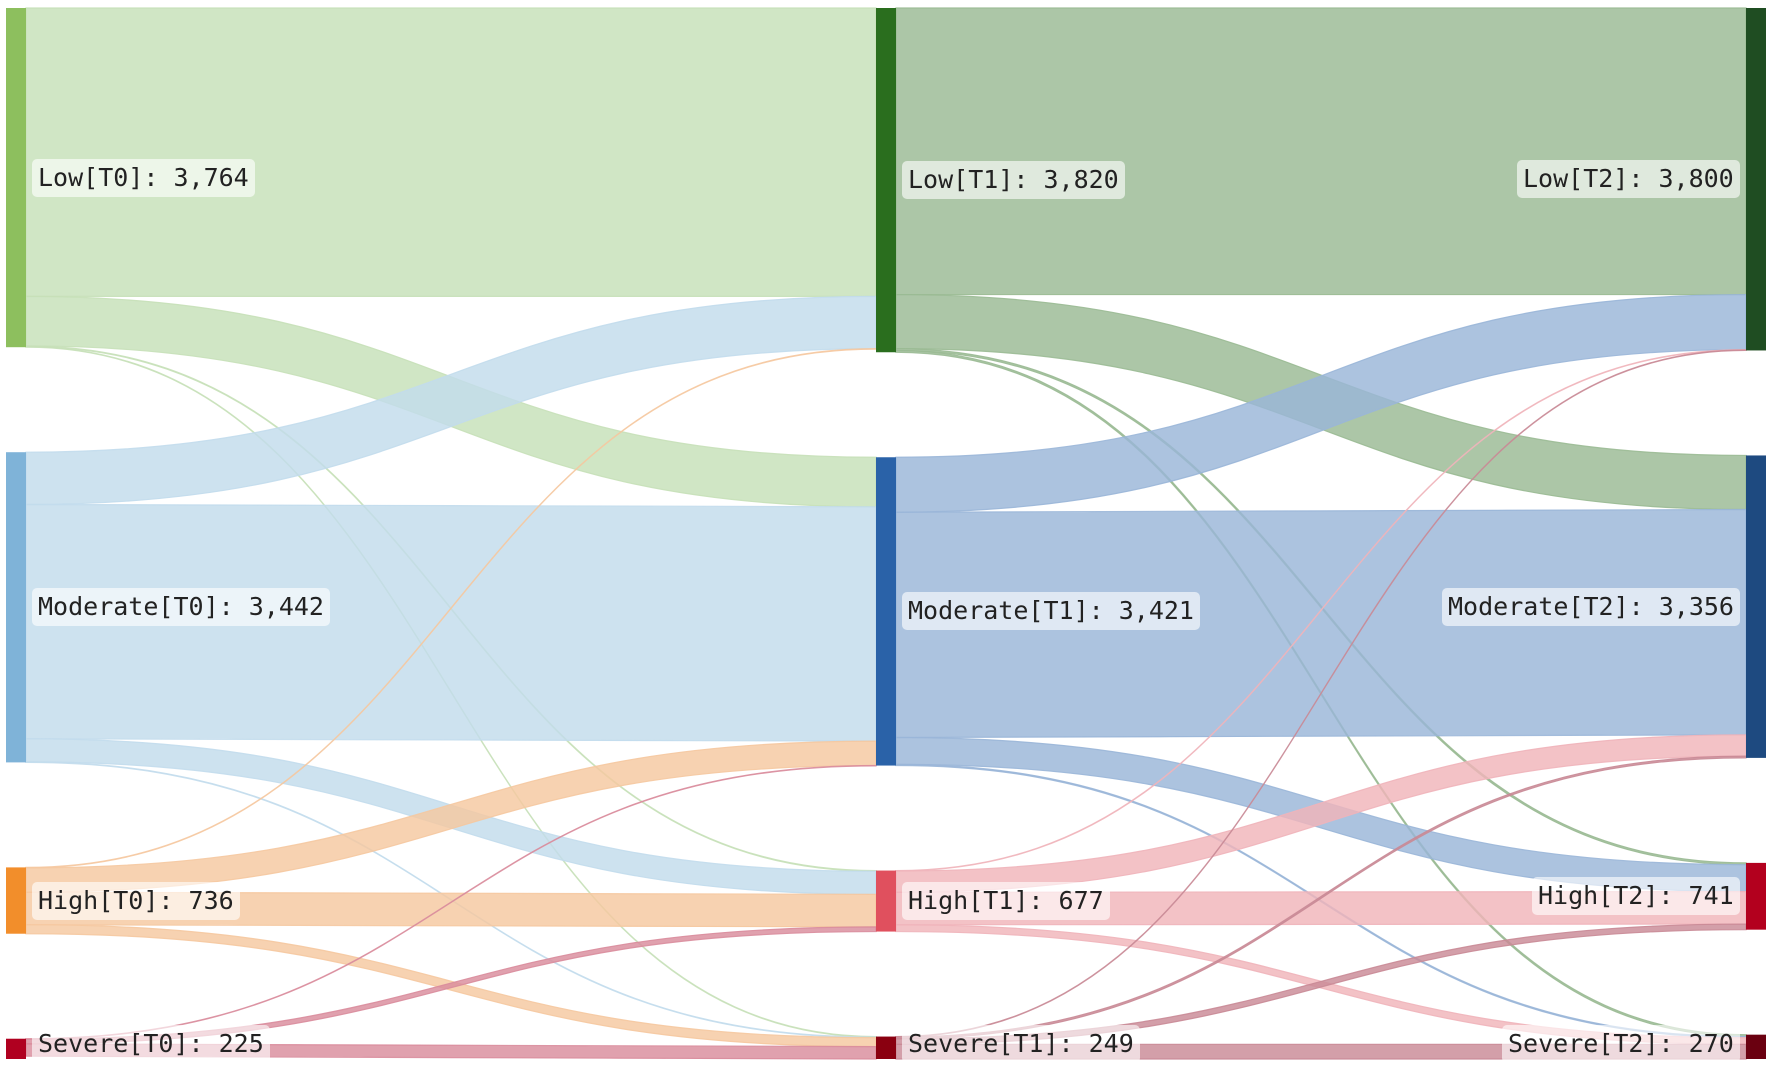  Describe the element at coordinates (1321, 897) in the screenshot. I see `flow-sev_t1-to-mod_t2` at that location.